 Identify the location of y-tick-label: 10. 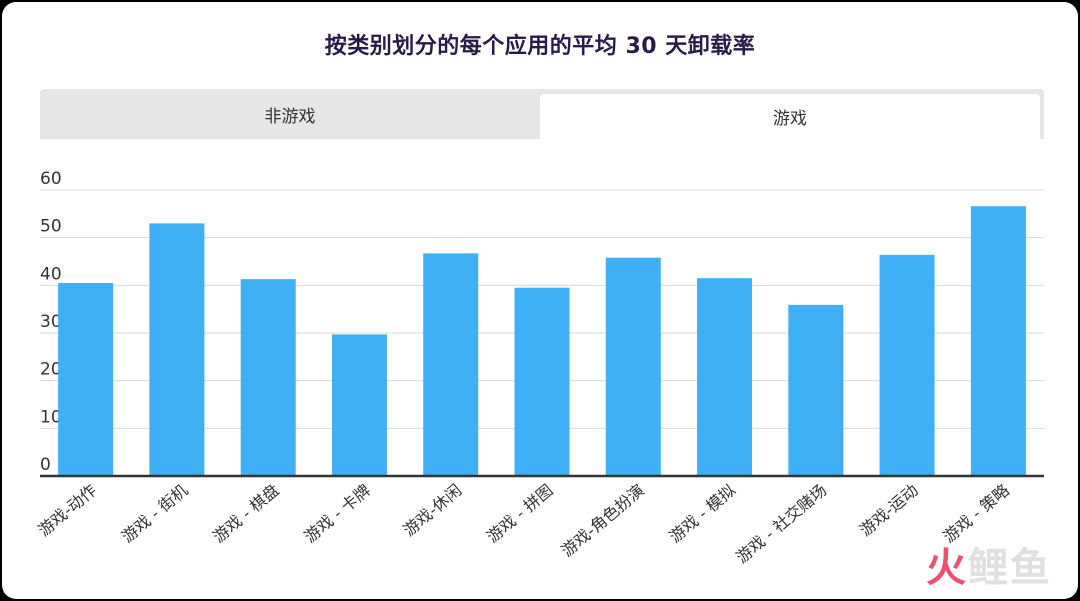
(51, 417).